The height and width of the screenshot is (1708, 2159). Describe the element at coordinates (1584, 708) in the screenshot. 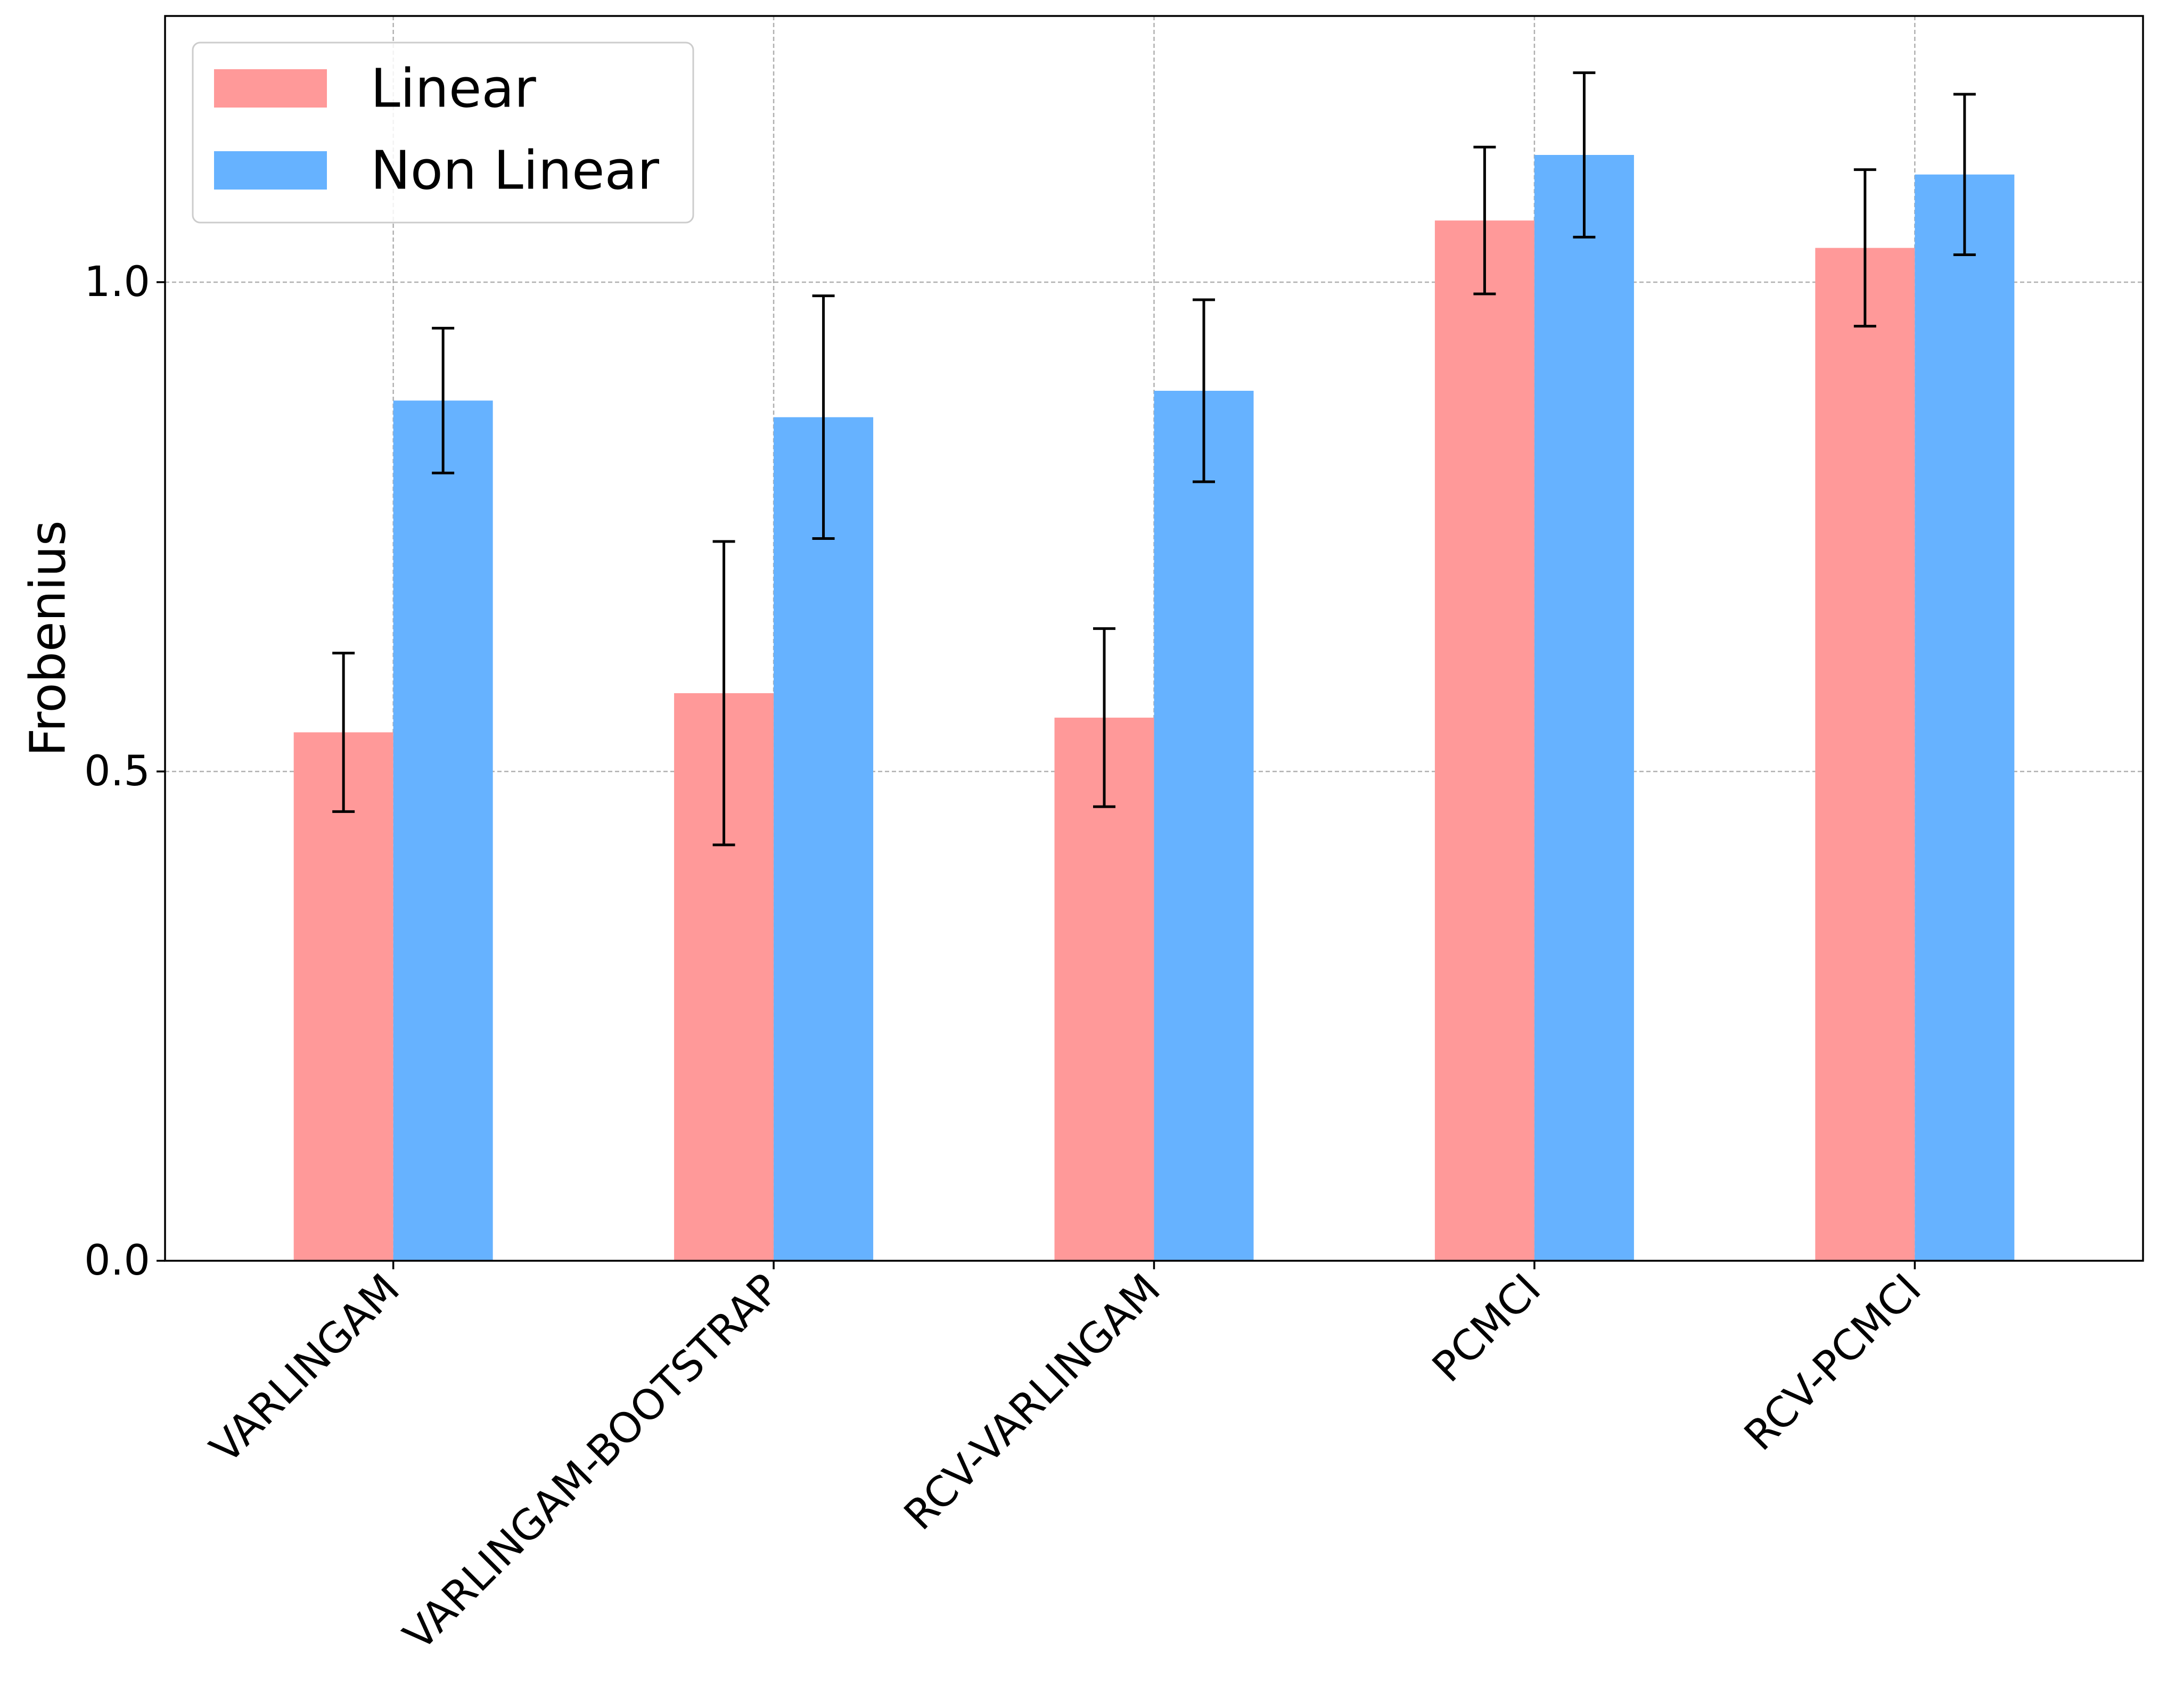

I see `bar-non-linear-pcmci` at that location.